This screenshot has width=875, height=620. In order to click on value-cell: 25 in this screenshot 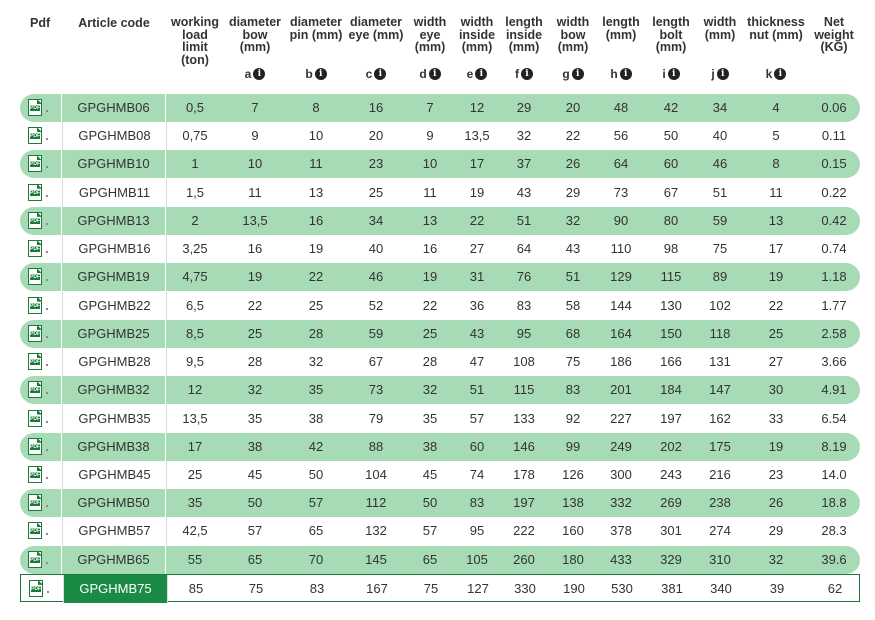, I will do `click(776, 333)`.